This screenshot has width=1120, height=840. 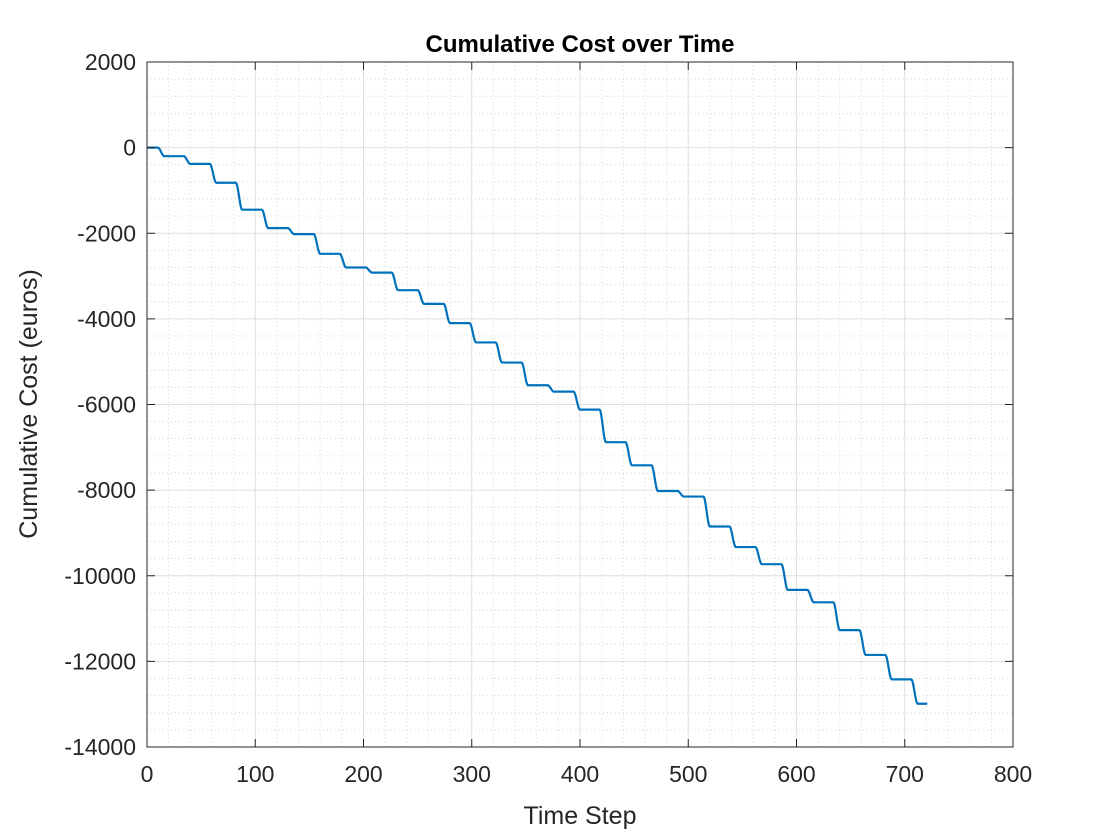 I want to click on x-tick-label: 800, so click(x=1013, y=774).